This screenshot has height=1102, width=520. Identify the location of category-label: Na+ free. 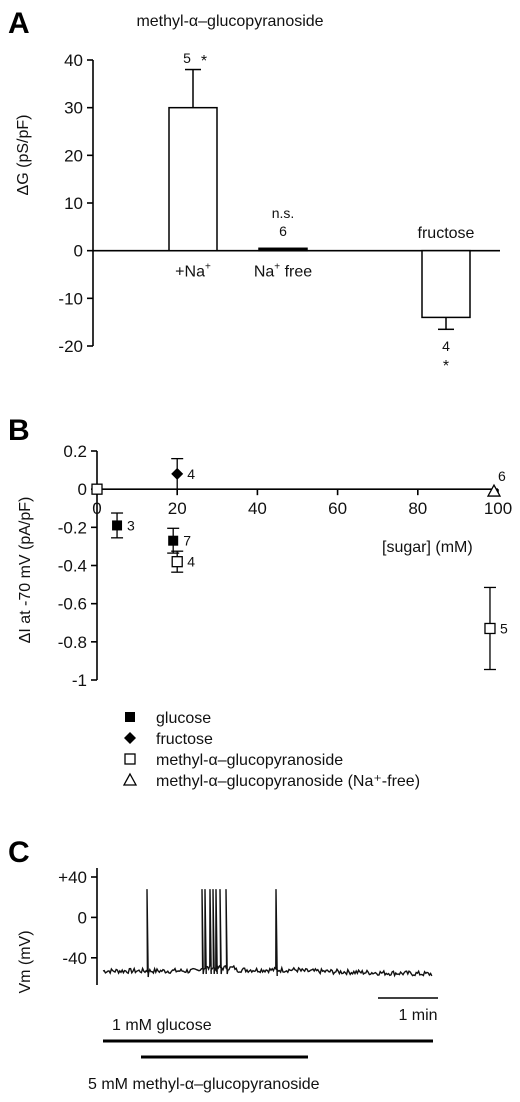
(283, 271).